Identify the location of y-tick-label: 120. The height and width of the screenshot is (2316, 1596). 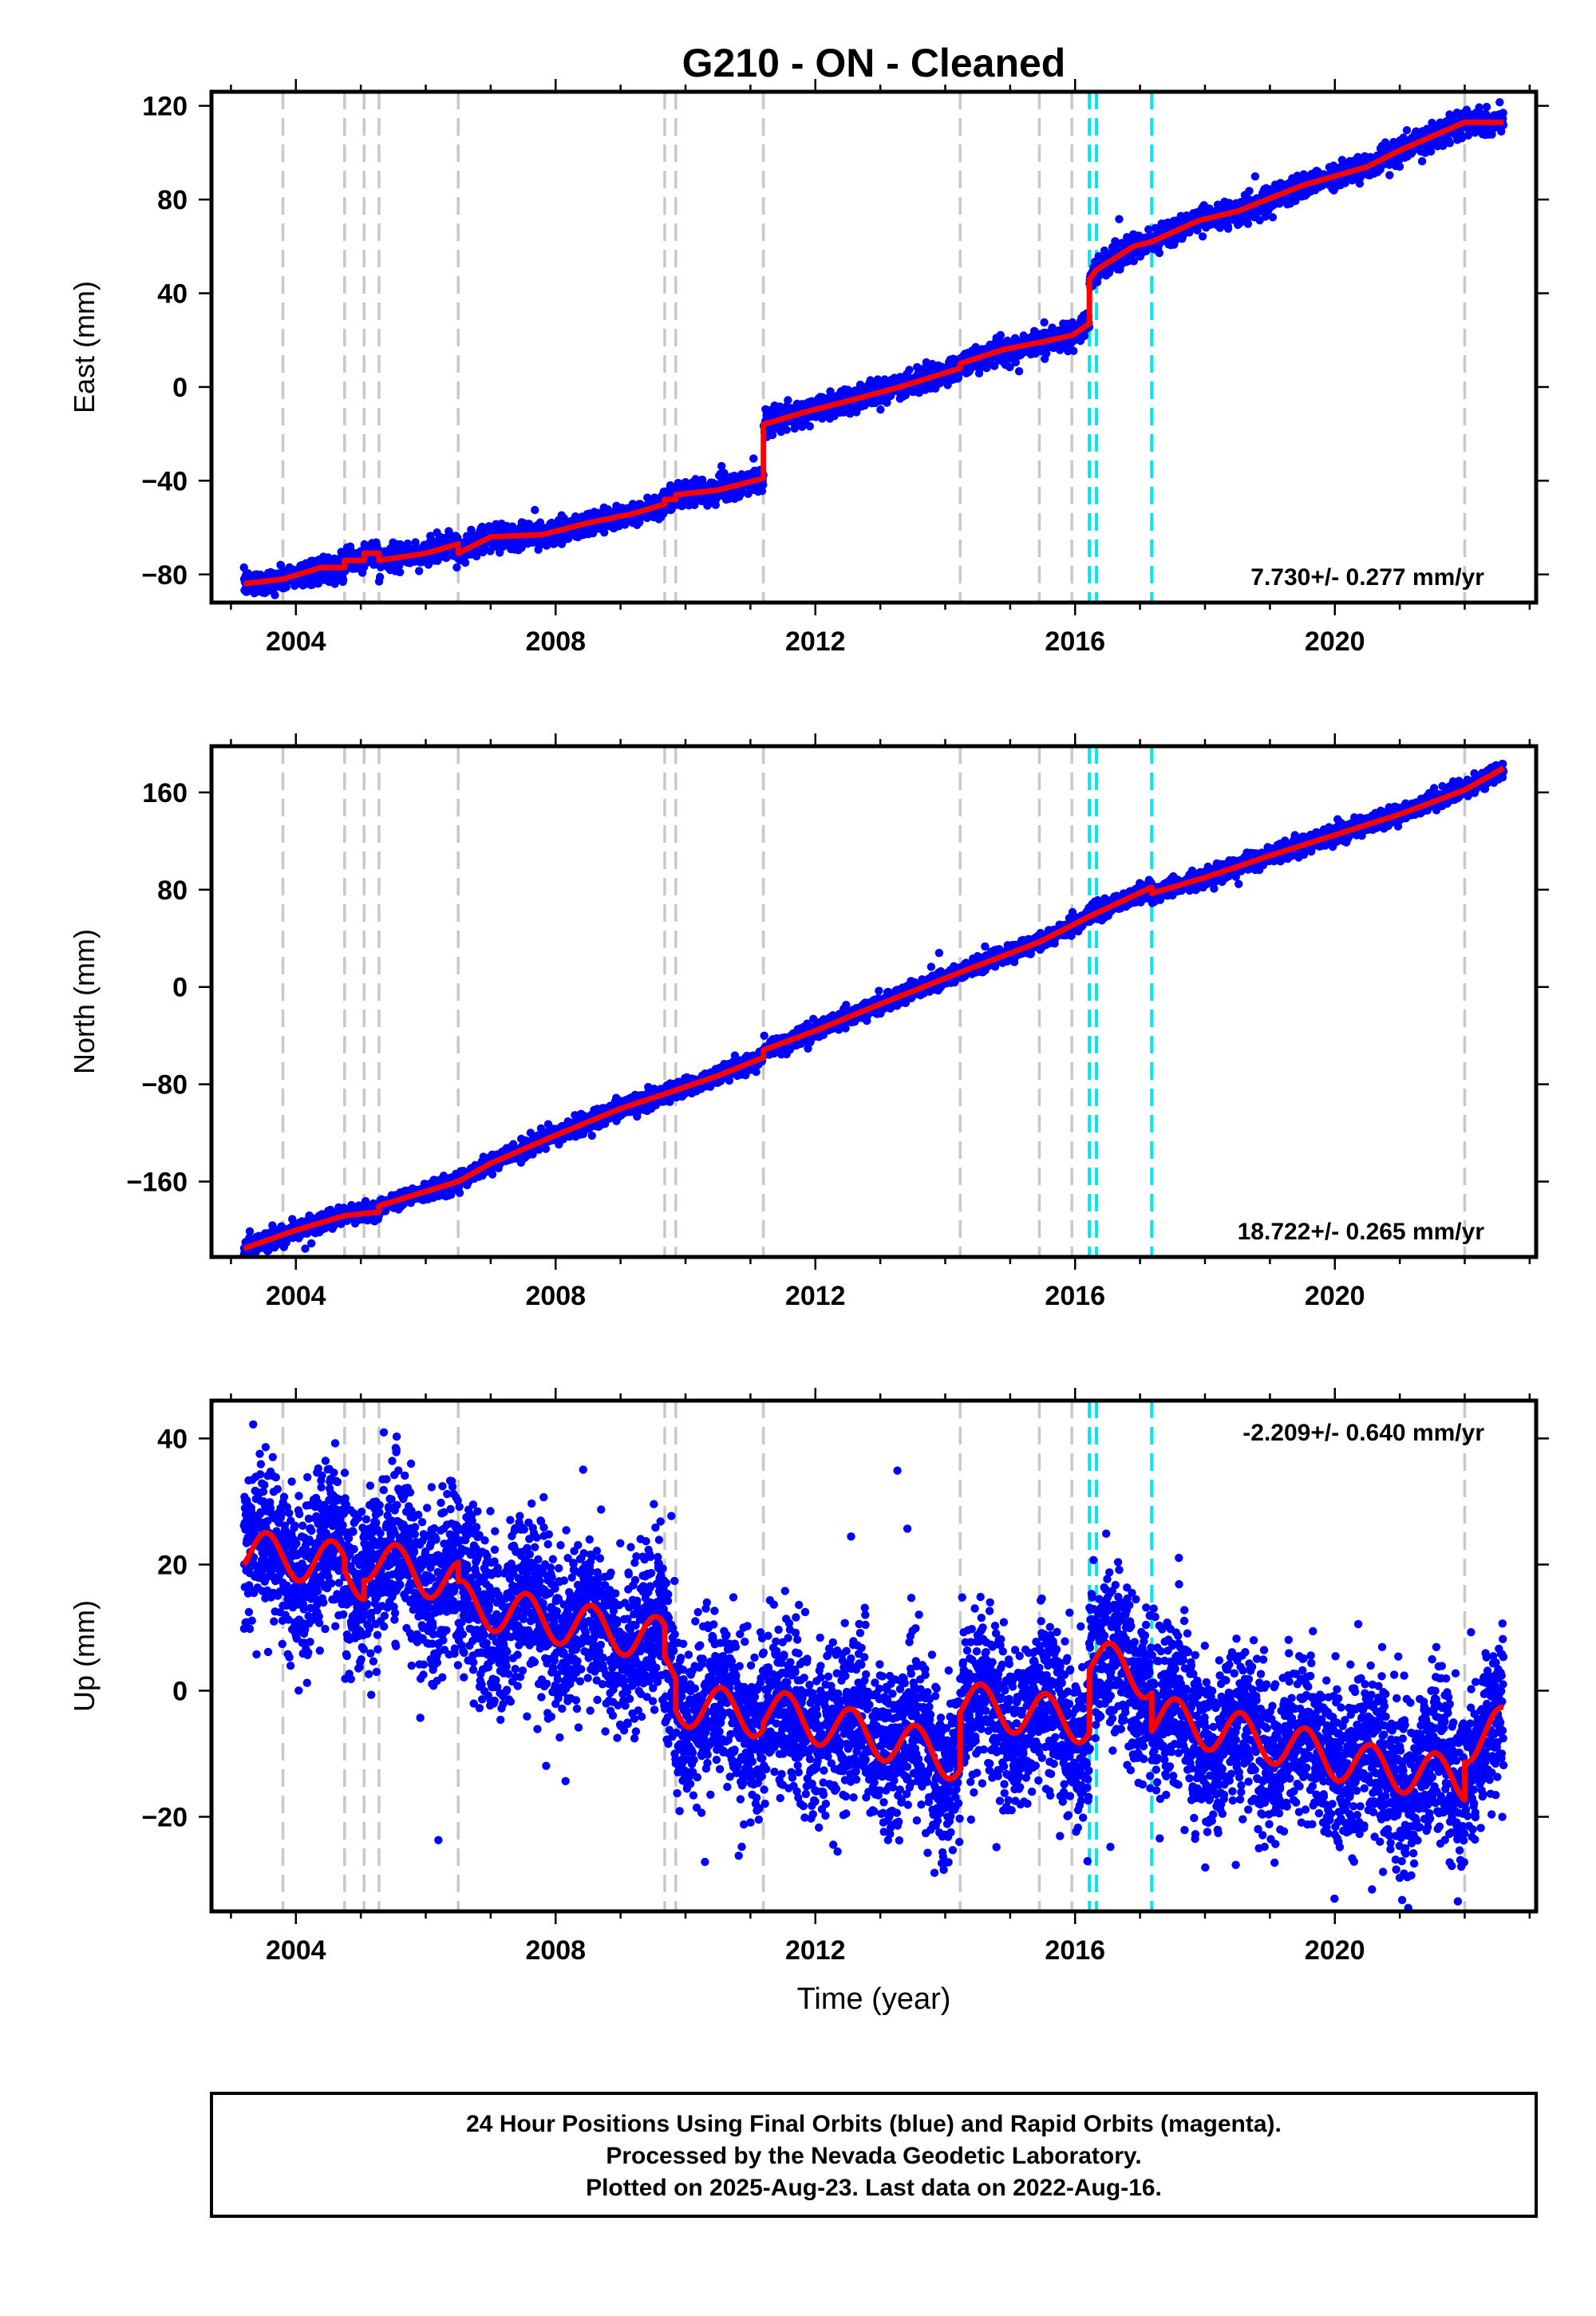
(165, 107).